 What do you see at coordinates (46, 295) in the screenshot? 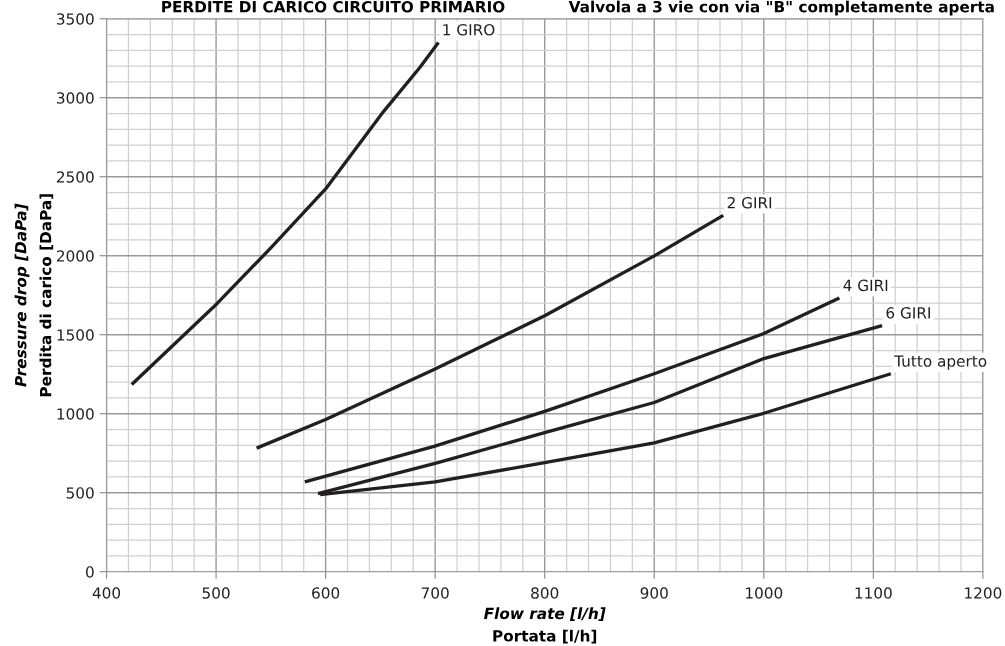
I see `text: Perdita di carico [DaPa]` at bounding box center [46, 295].